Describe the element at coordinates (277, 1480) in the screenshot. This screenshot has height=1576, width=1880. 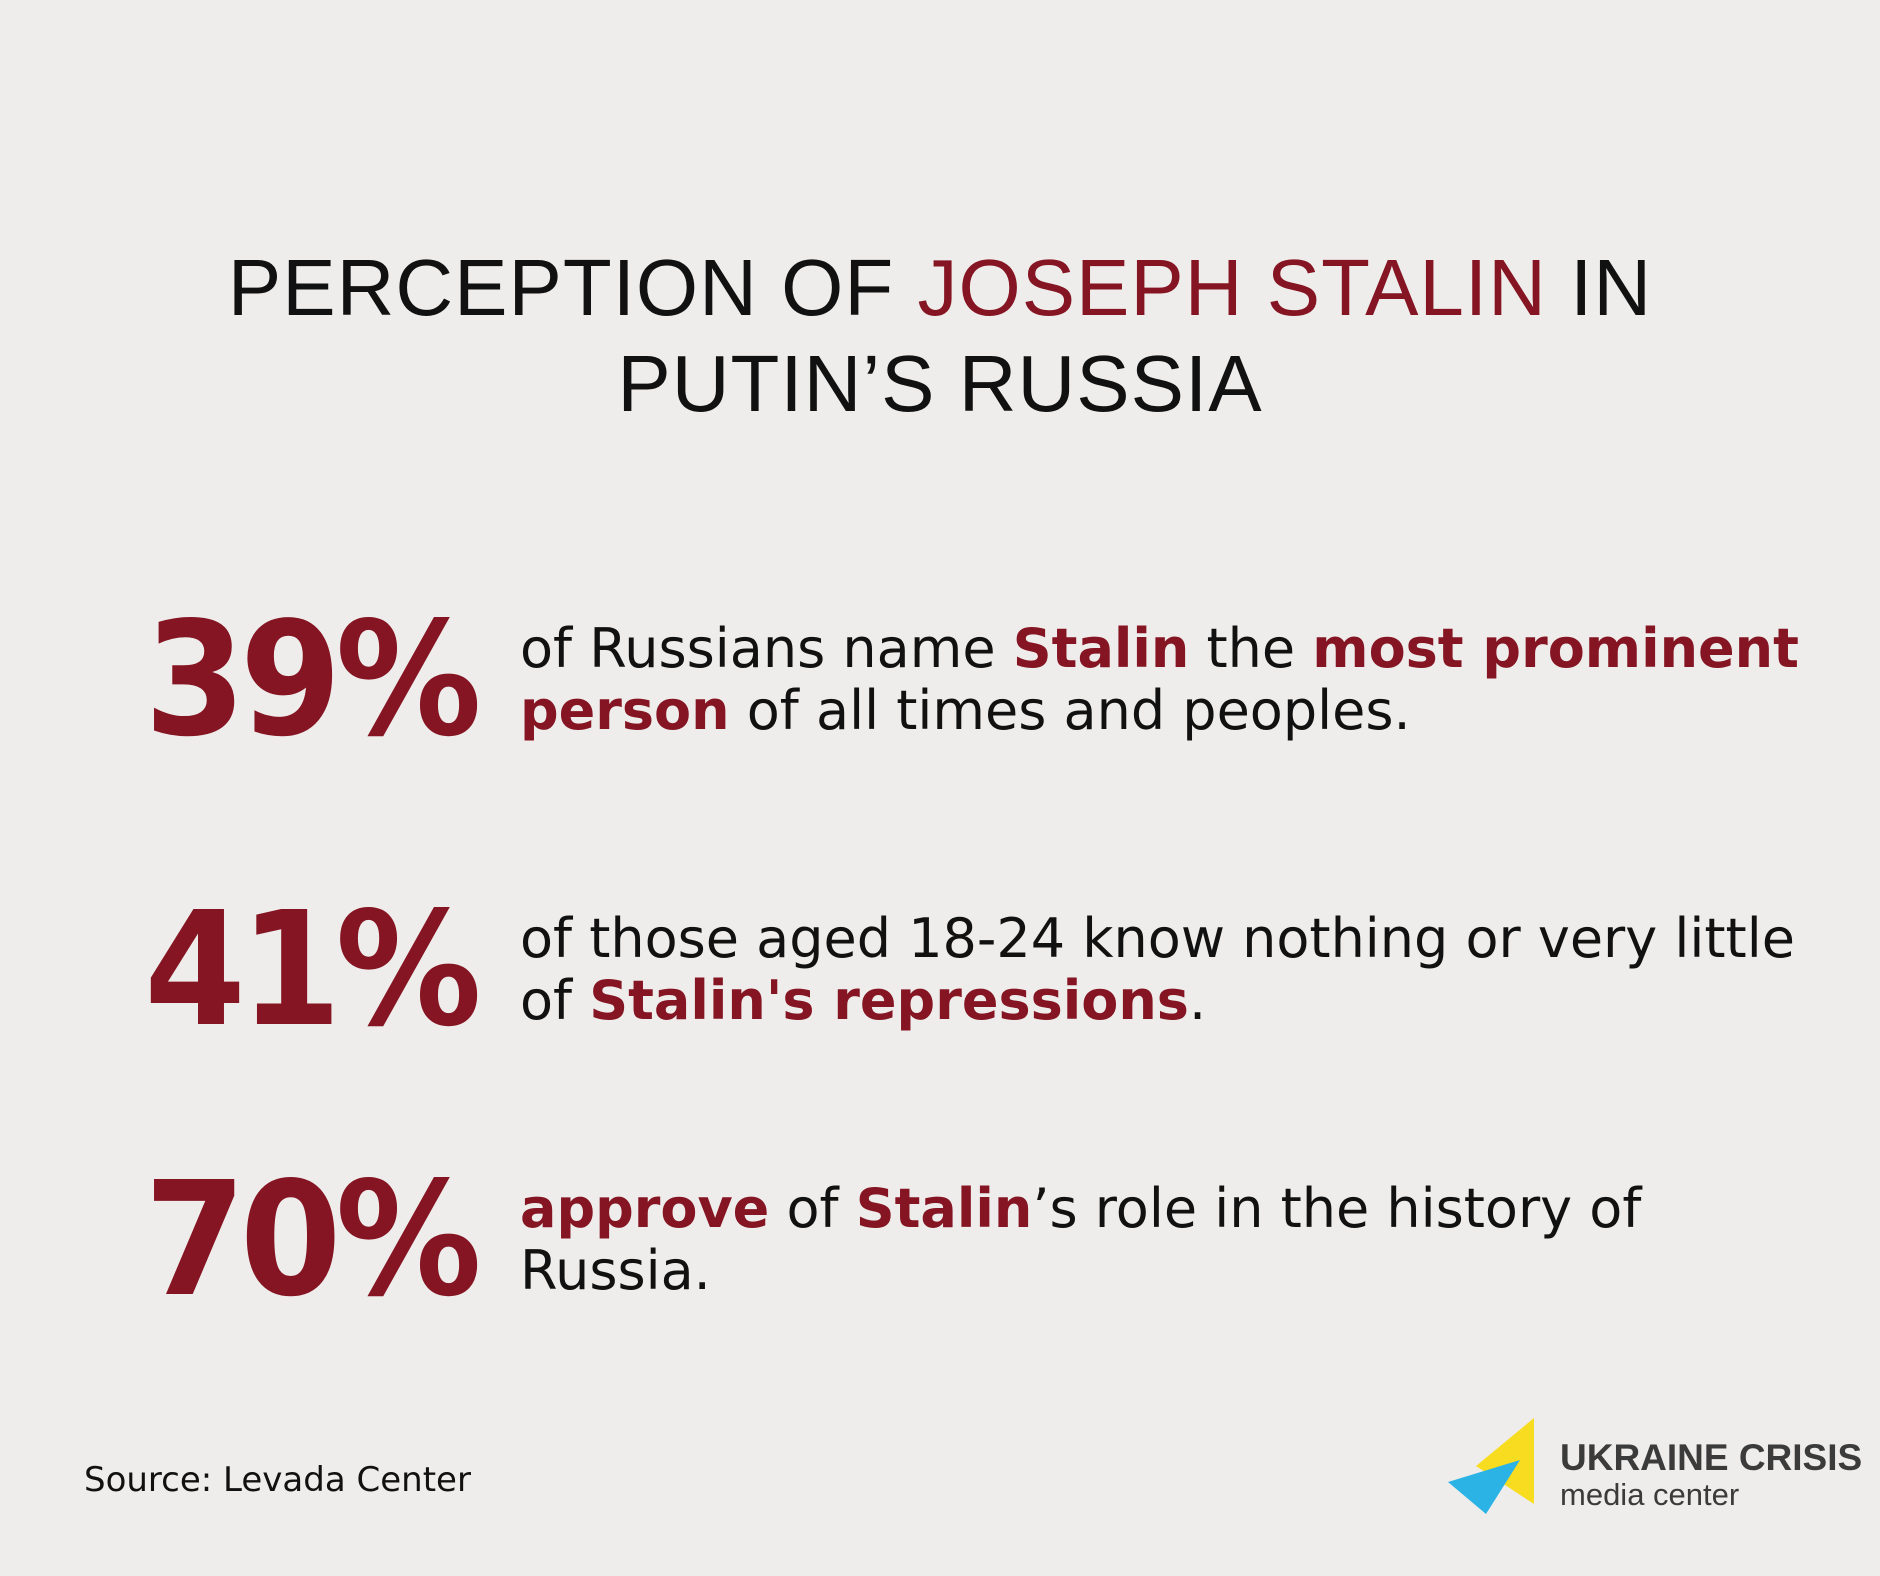
I see `source-note: Source: Levada Center` at that location.